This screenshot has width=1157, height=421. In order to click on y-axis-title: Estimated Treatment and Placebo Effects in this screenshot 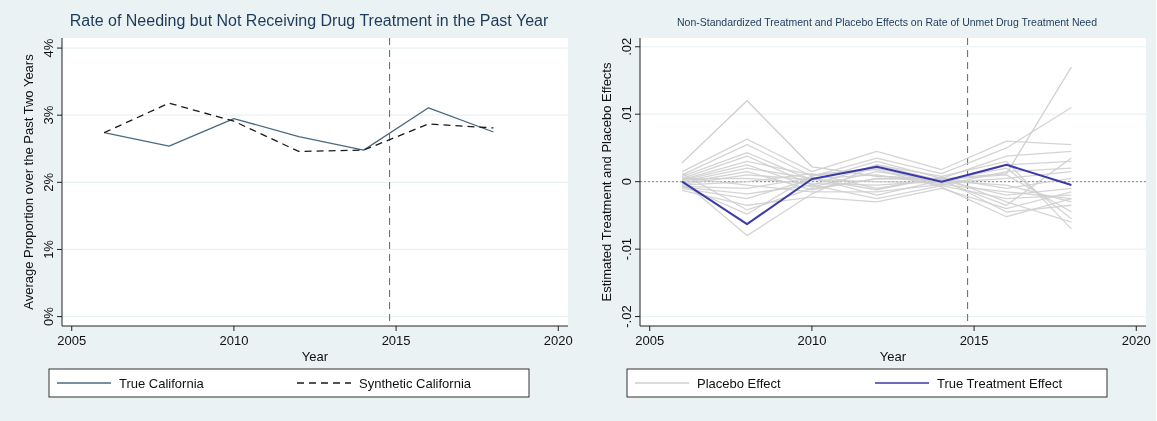, I will do `click(606, 182)`.